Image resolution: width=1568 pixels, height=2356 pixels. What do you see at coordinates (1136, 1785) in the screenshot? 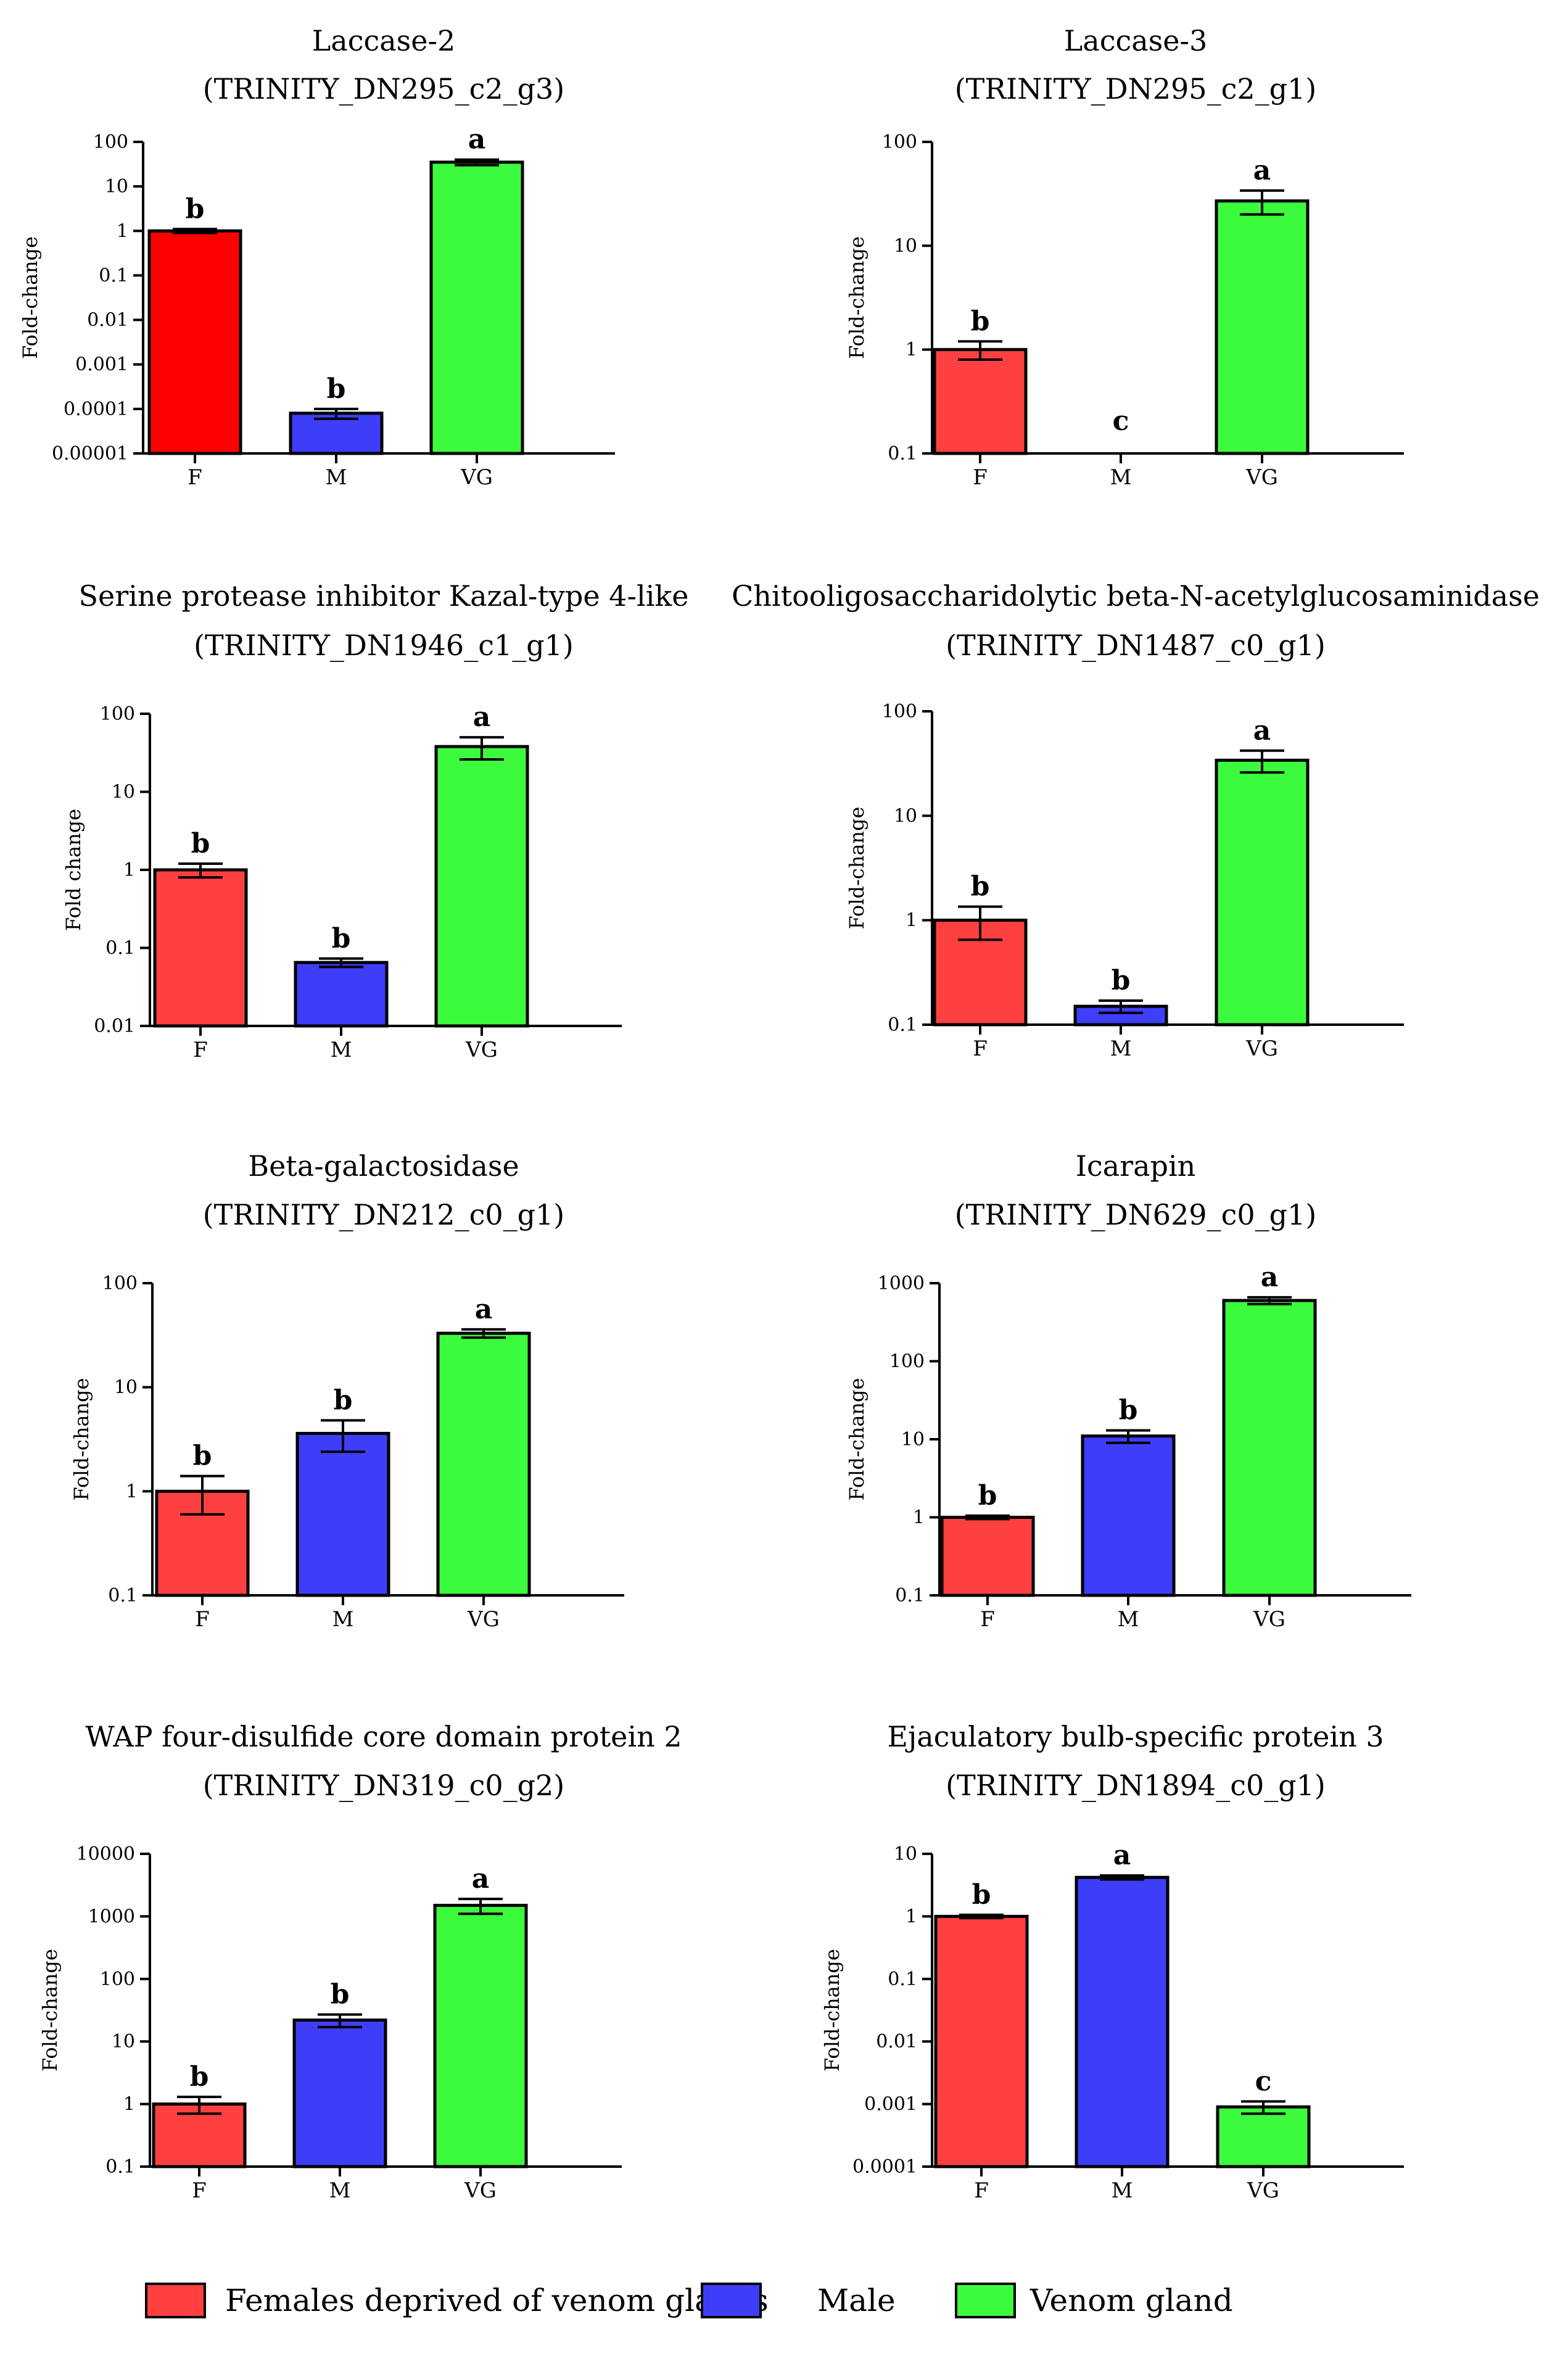
I see `chart-subtitle: (TRINITY_DN1894_c0_g1)` at bounding box center [1136, 1785].